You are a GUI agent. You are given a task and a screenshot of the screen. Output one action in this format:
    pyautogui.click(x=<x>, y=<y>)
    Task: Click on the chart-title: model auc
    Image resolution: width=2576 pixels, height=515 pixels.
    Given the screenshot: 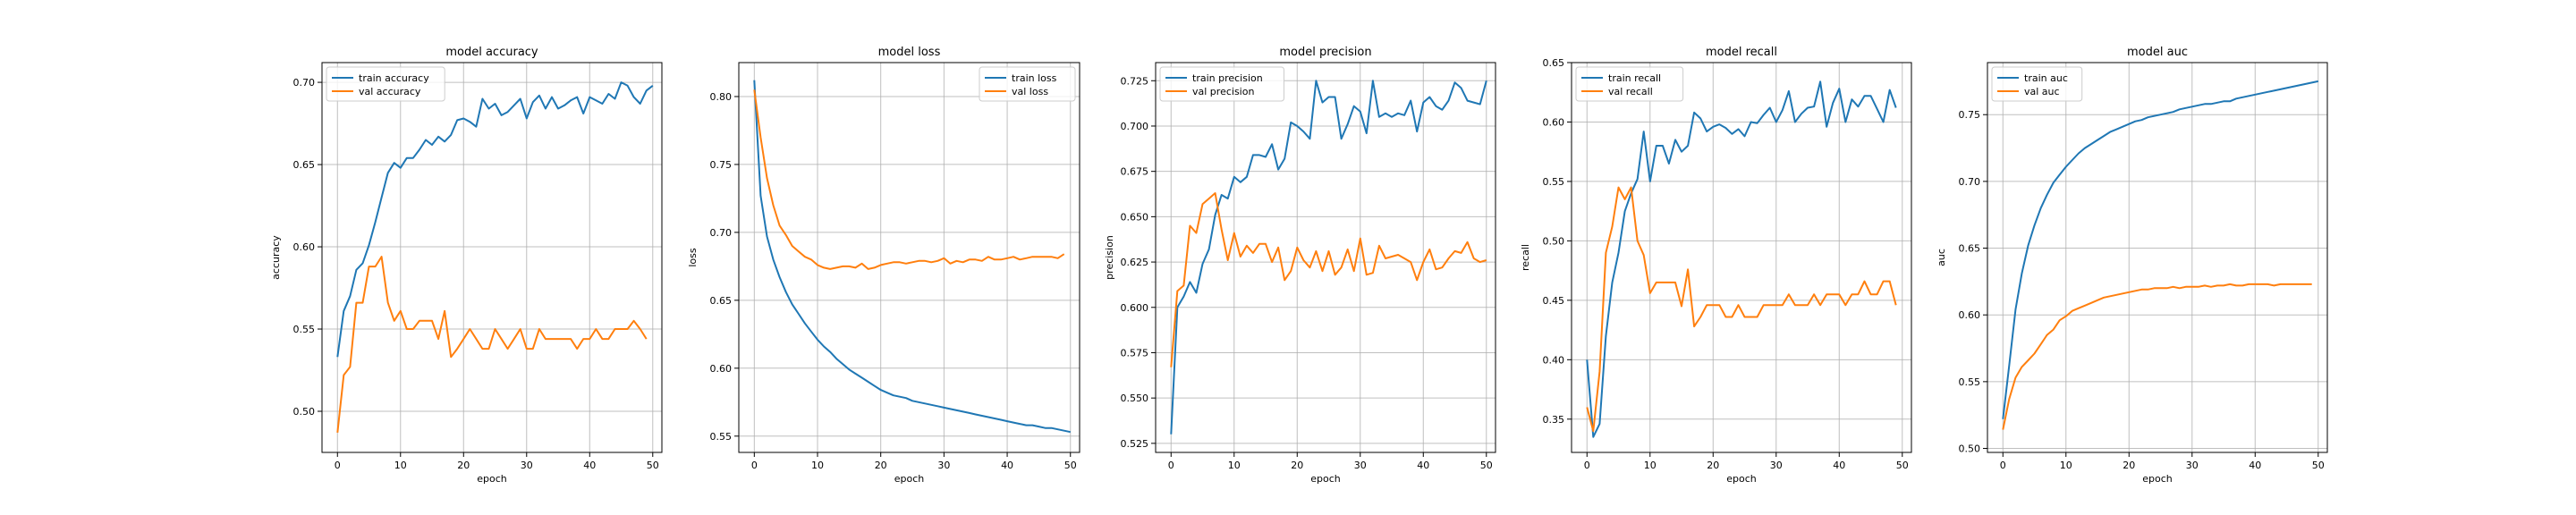 What is the action you would take?
    pyautogui.click(x=2157, y=52)
    